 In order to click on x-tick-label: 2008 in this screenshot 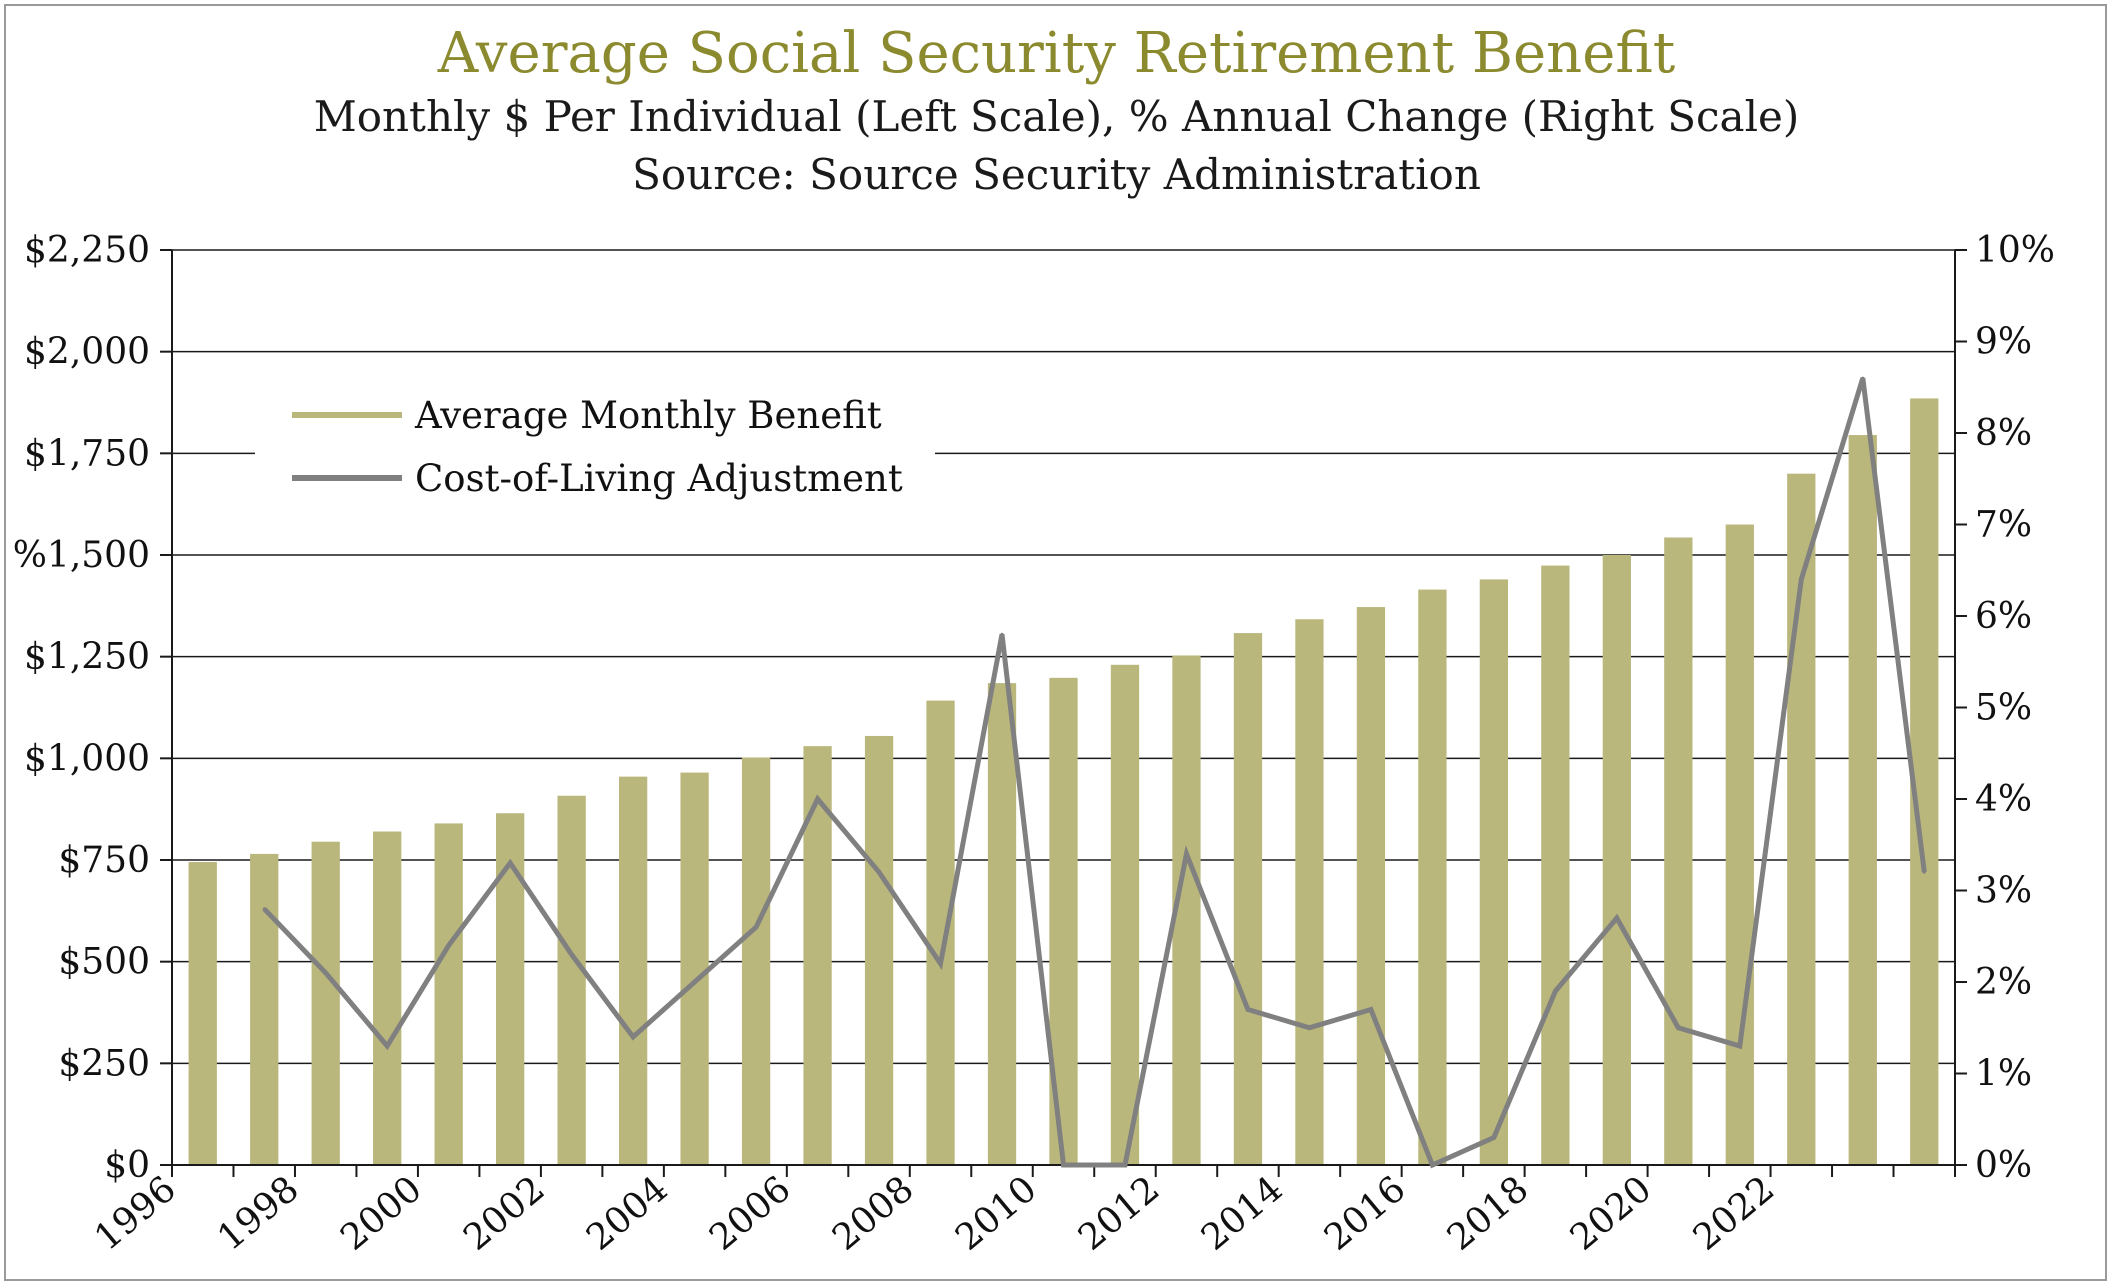, I will do `click(873, 1213)`.